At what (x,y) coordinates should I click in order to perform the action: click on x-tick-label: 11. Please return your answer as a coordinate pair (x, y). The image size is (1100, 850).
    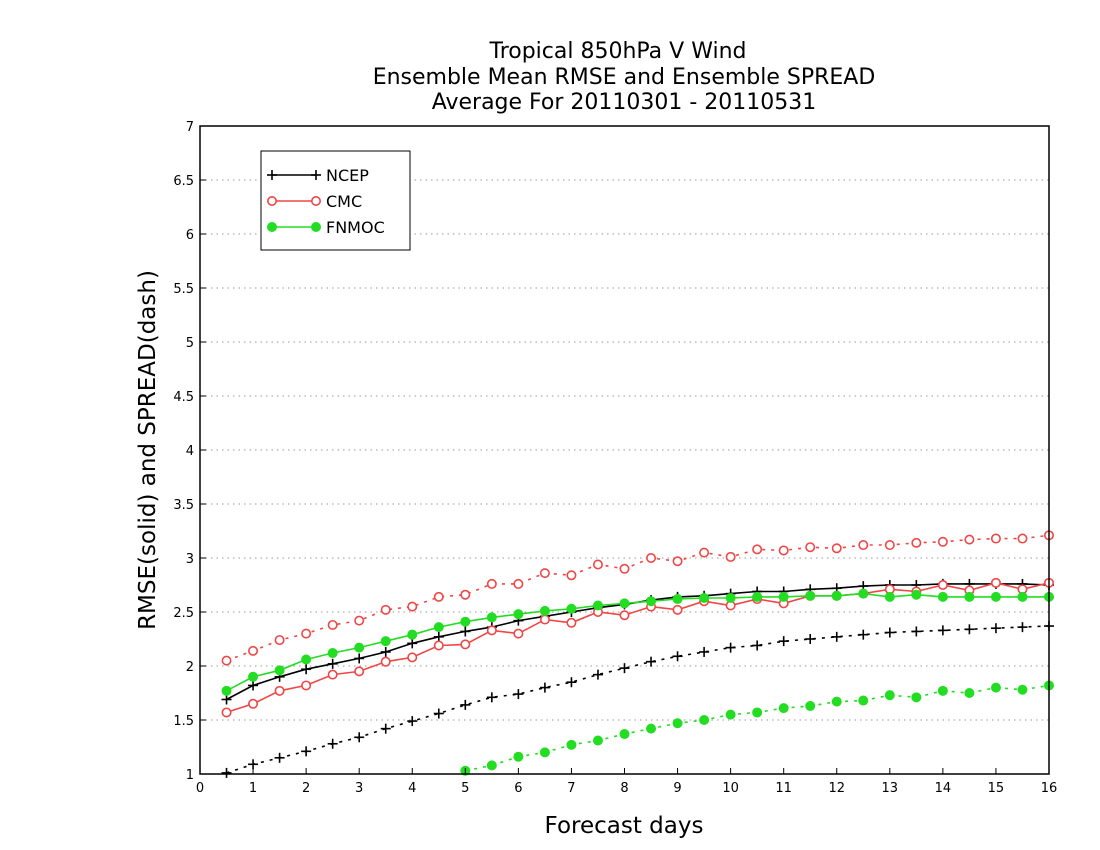
    Looking at the image, I should click on (783, 788).